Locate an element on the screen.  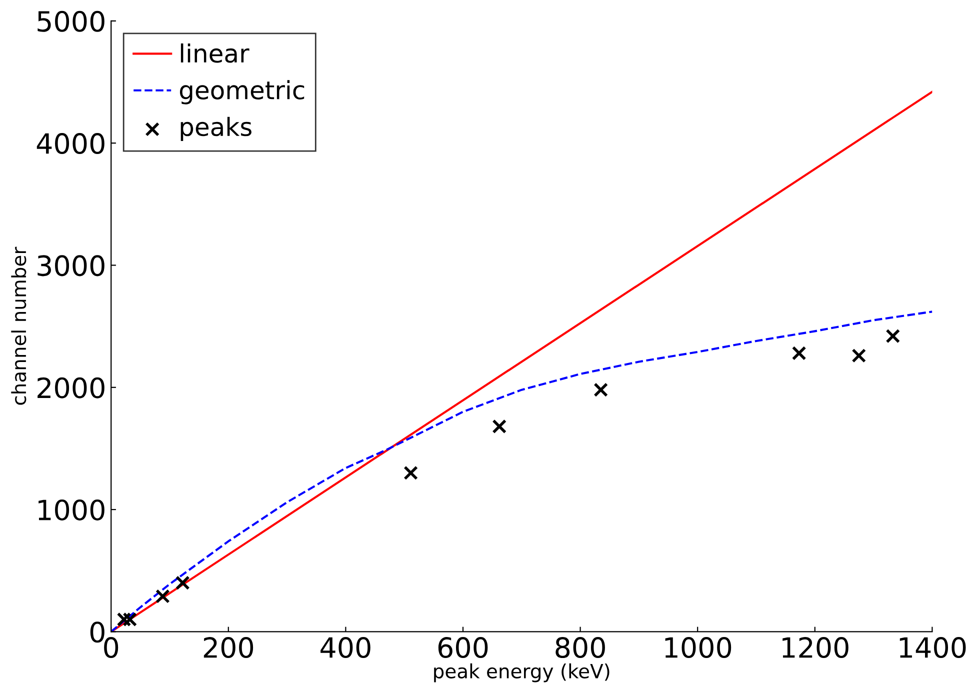
x-tick-label: 1200 is located at coordinates (815, 647).